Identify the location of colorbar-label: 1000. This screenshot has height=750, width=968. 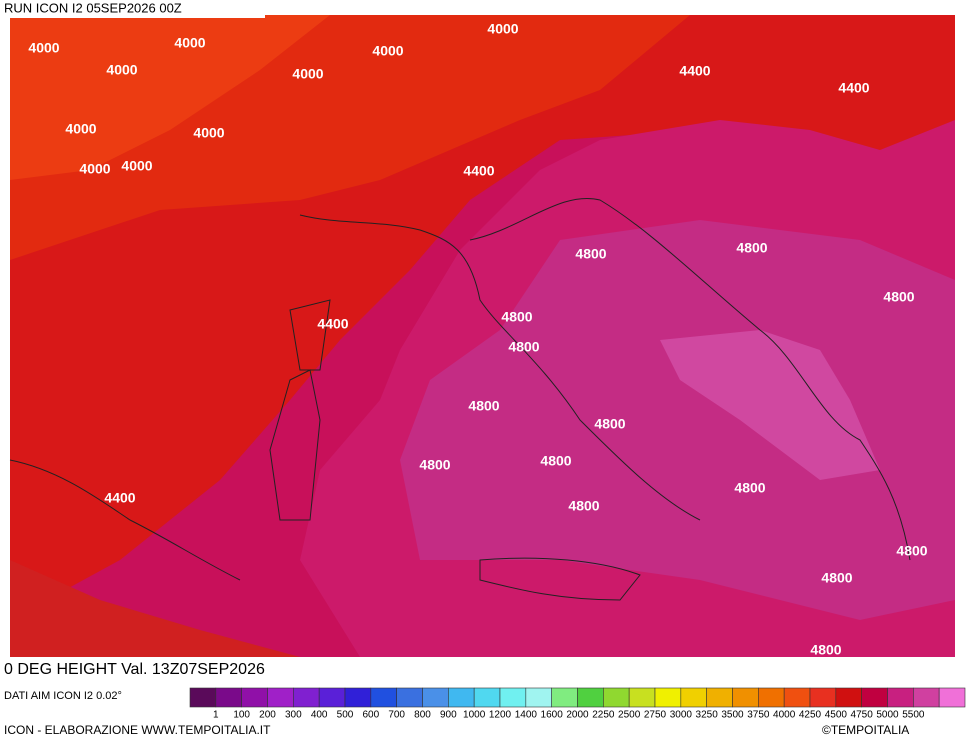
(474, 715).